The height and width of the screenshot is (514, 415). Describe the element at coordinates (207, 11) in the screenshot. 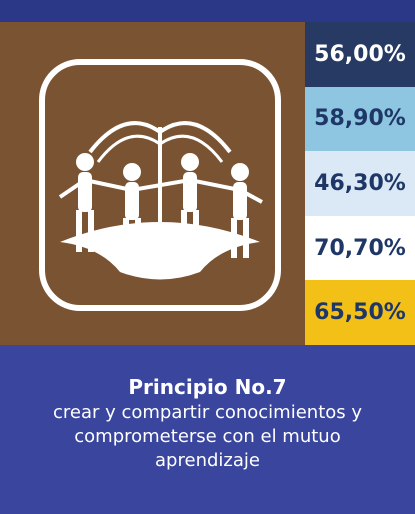

I see `top-bar` at that location.